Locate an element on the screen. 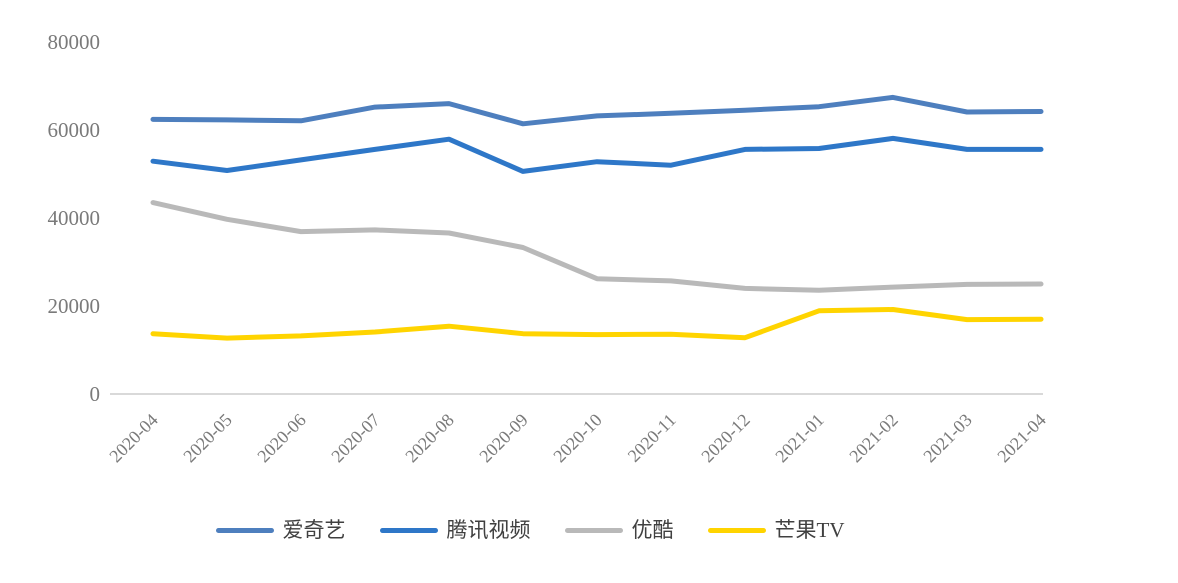  y-axis-tick-label: 40000 is located at coordinates (74, 218).